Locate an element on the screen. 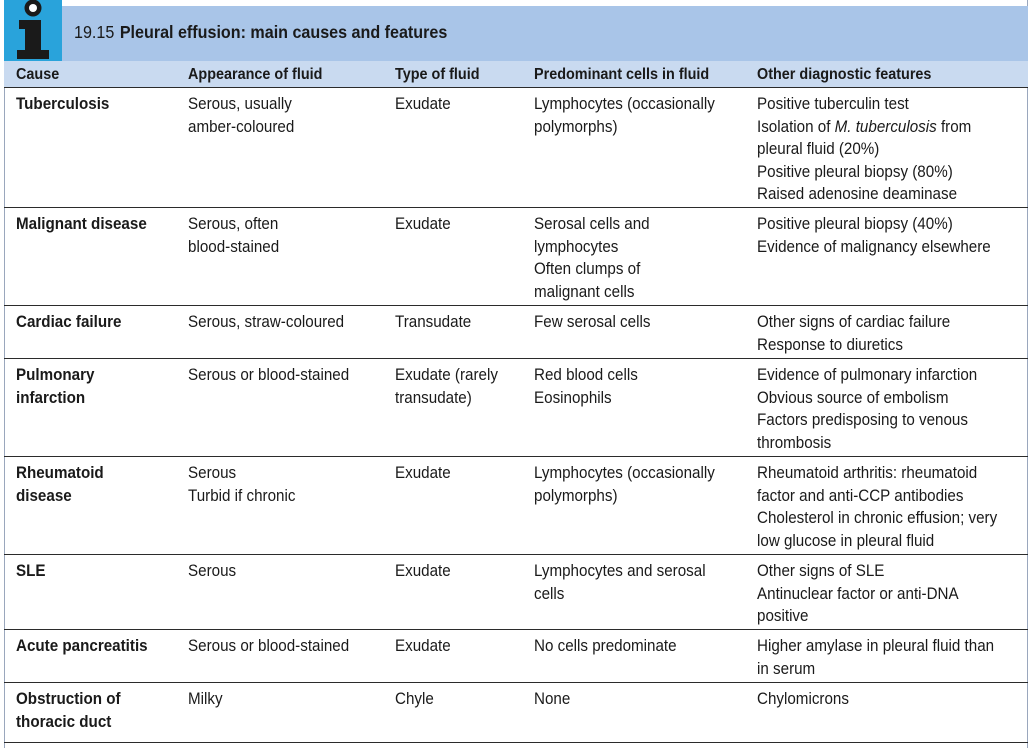 This screenshot has height=749, width=1034. cell-line: Serous is located at coordinates (212, 473).